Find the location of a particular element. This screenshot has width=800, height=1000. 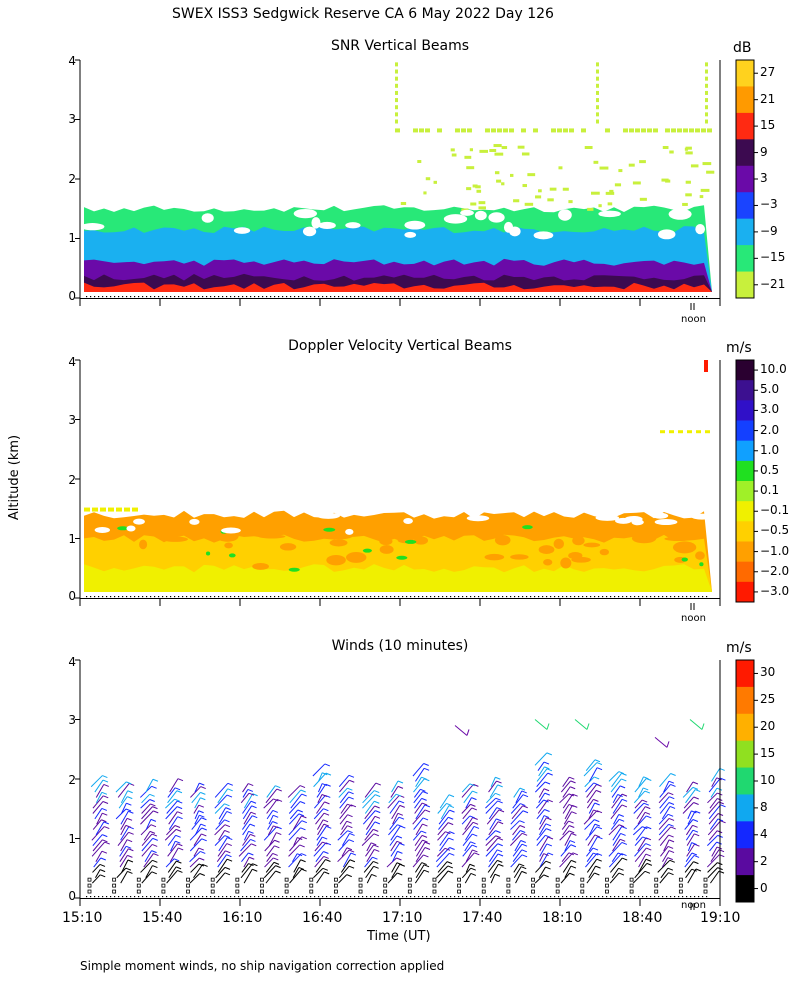

snr-ytick: 0 is located at coordinates (72, 296).